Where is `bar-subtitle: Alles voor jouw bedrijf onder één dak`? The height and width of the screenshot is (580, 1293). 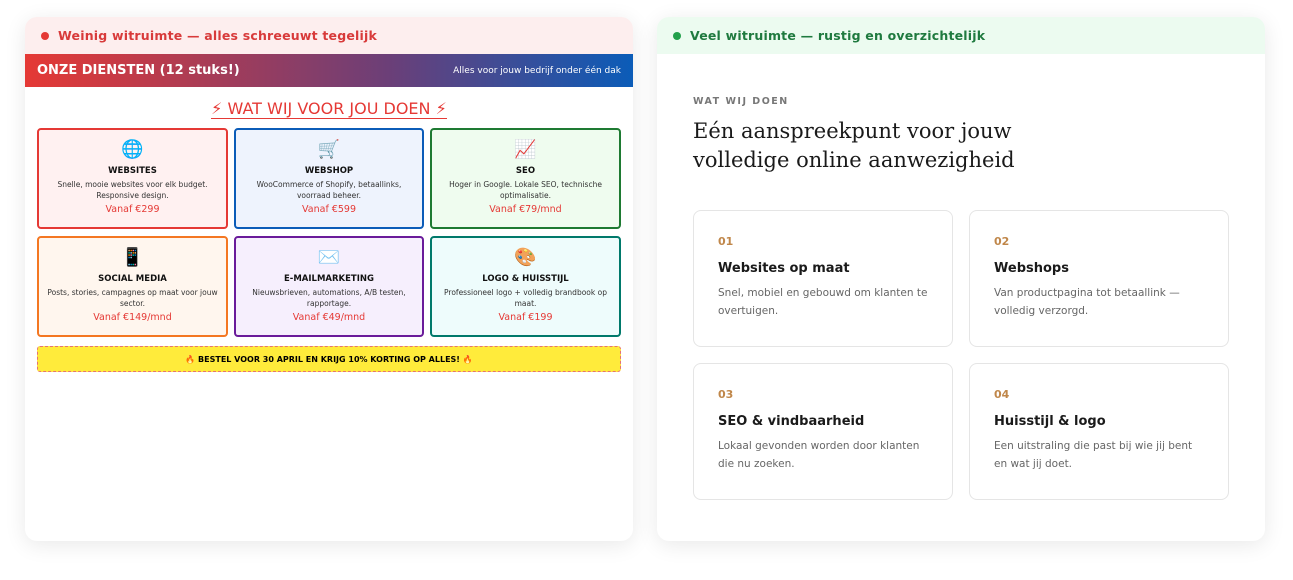 bar-subtitle: Alles voor jouw bedrijf onder één dak is located at coordinates (537, 70).